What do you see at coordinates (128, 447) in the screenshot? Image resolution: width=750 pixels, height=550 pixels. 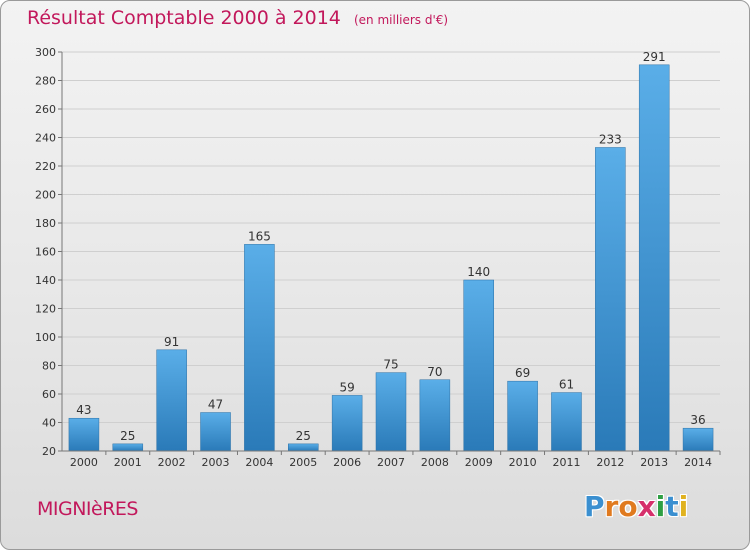 I see `bar-2001` at bounding box center [128, 447].